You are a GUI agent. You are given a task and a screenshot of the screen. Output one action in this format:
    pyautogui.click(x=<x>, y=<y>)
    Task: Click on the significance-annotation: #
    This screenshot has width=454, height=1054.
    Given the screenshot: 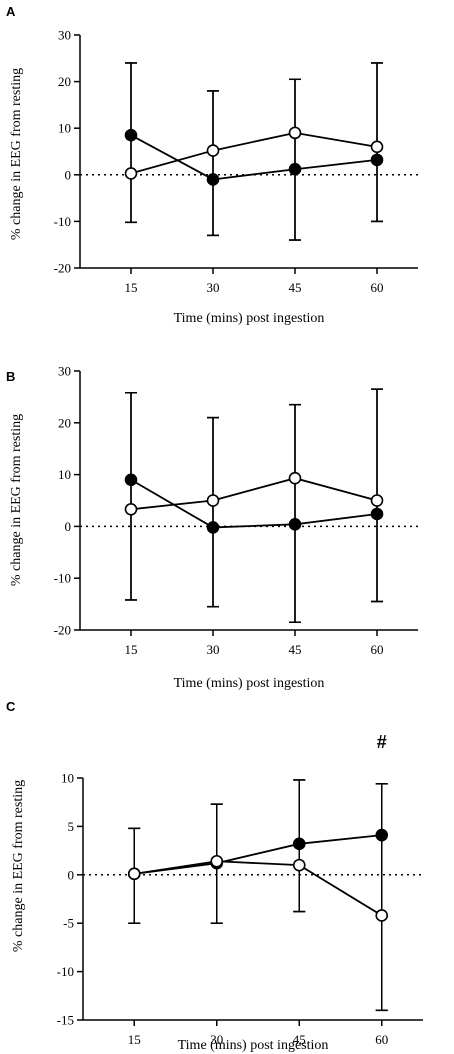 What is the action you would take?
    pyautogui.click(x=382, y=742)
    